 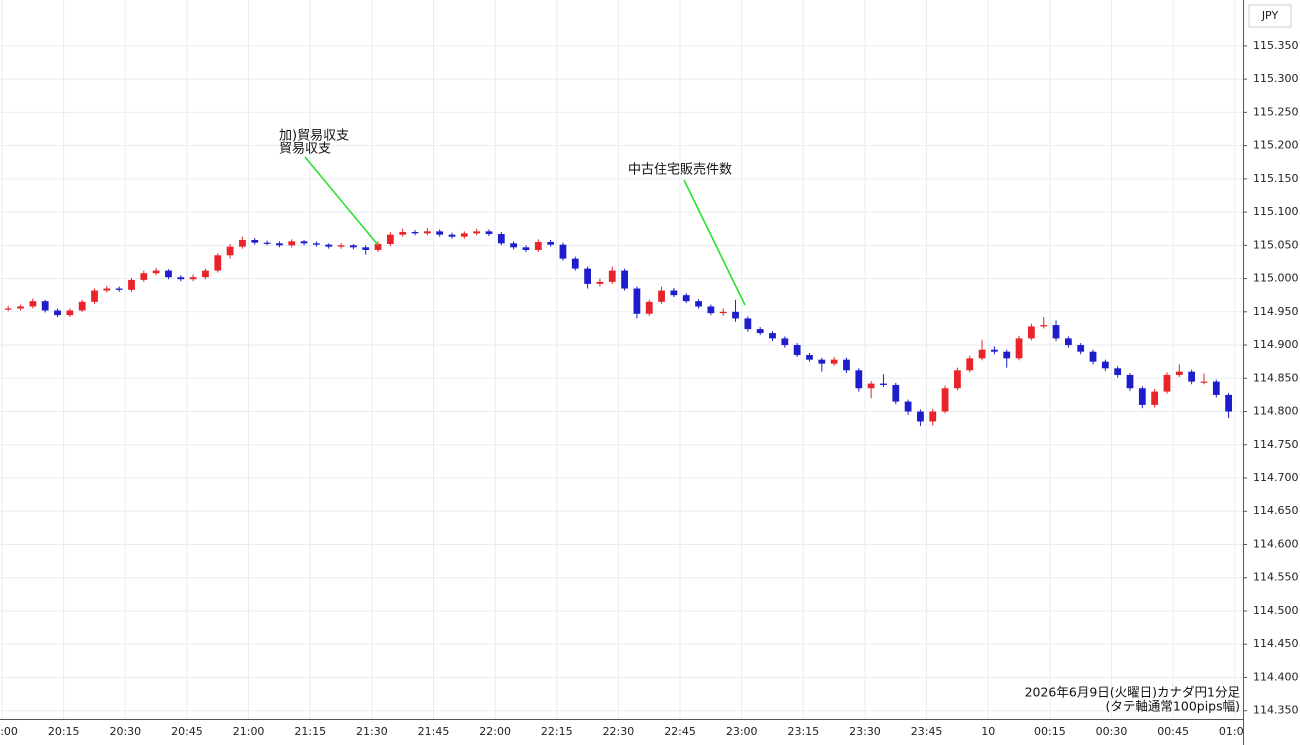 What do you see at coordinates (1276, 244) in the screenshot?
I see `y-tick-label: 115.050` at bounding box center [1276, 244].